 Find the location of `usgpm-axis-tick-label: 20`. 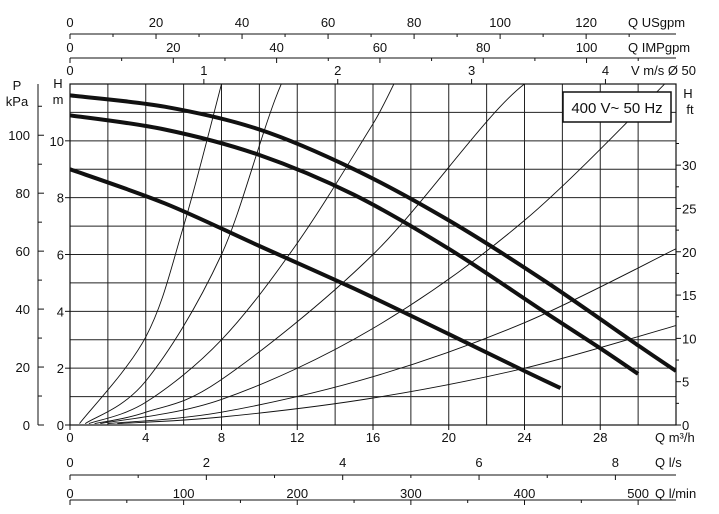

usgpm-axis-tick-label: 20 is located at coordinates (156, 22).